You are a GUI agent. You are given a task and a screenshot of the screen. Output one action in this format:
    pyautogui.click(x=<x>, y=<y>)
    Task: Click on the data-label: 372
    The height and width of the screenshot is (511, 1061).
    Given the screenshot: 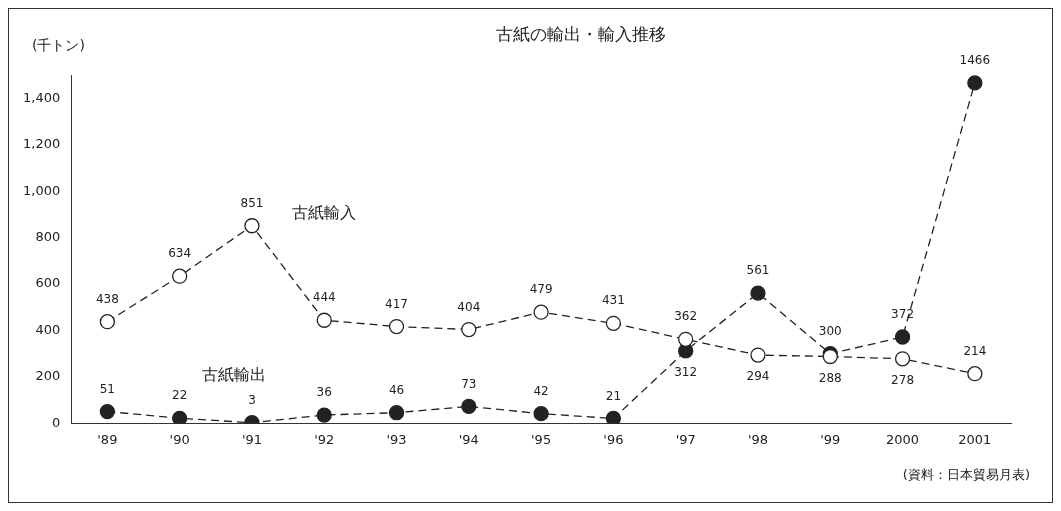 What is the action you would take?
    pyautogui.click(x=903, y=314)
    